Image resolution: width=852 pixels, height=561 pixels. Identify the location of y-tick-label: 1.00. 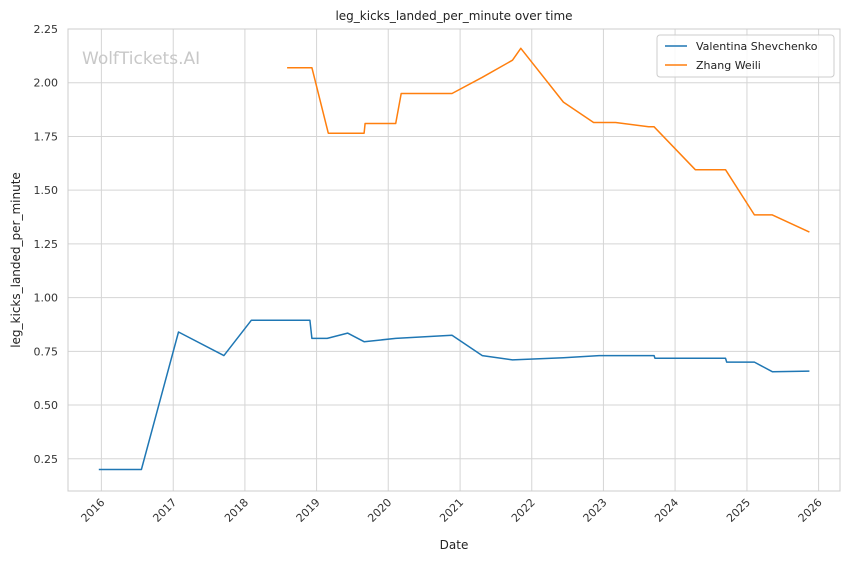
(46, 298).